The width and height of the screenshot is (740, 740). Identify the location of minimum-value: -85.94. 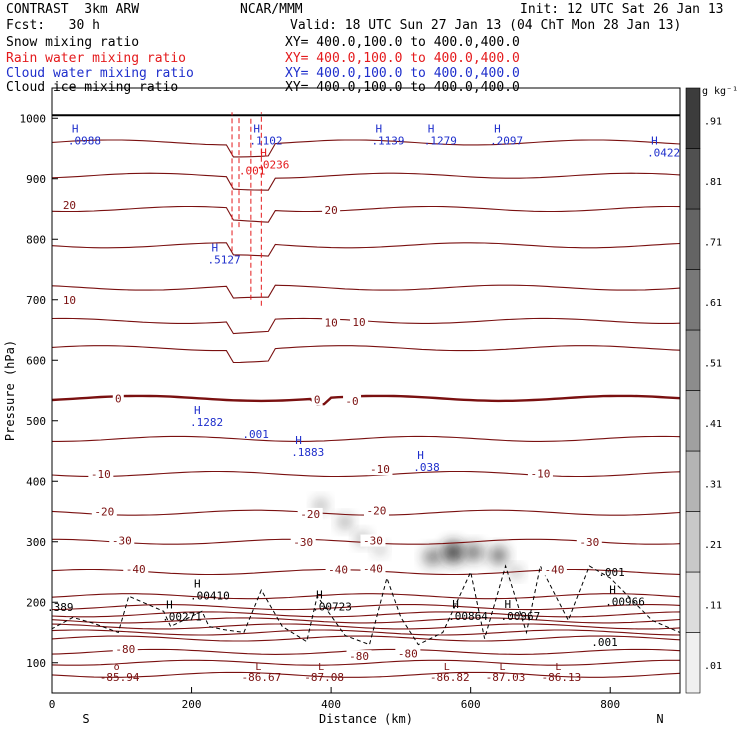
(120, 677).